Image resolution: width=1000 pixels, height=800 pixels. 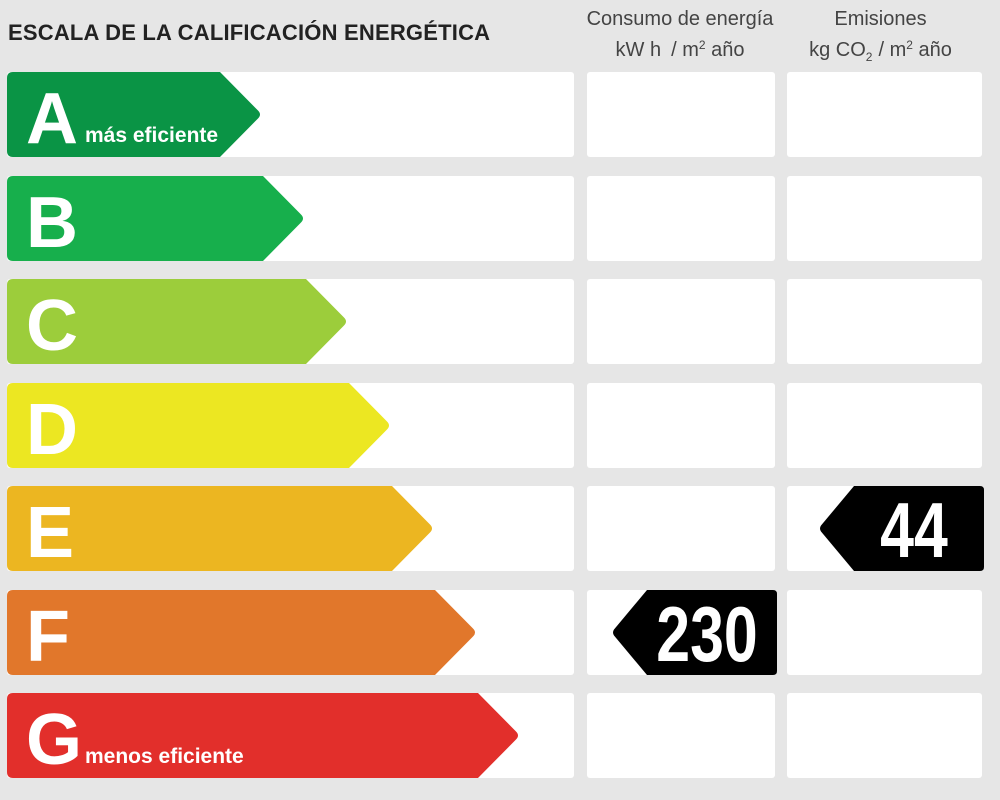 I want to click on emissions-cell-f, so click(x=884, y=632).